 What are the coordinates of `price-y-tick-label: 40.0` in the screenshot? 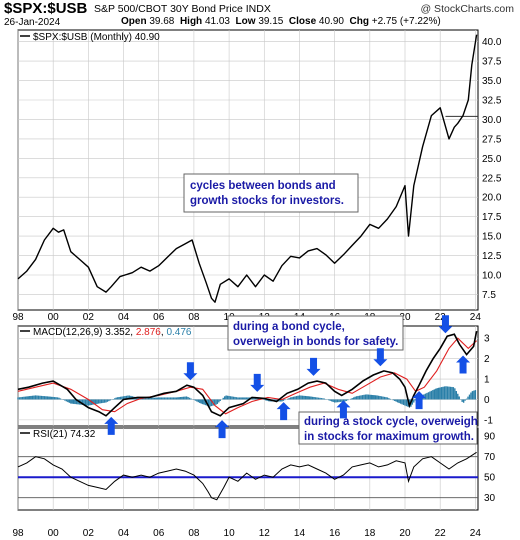 It's located at (492, 42).